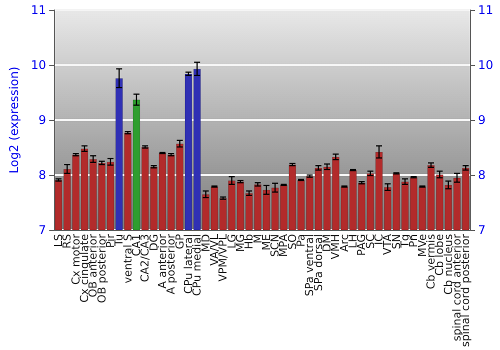 The height and width of the screenshot is (350, 500). I want to click on y-tick-label: 10, so click(38, 65).